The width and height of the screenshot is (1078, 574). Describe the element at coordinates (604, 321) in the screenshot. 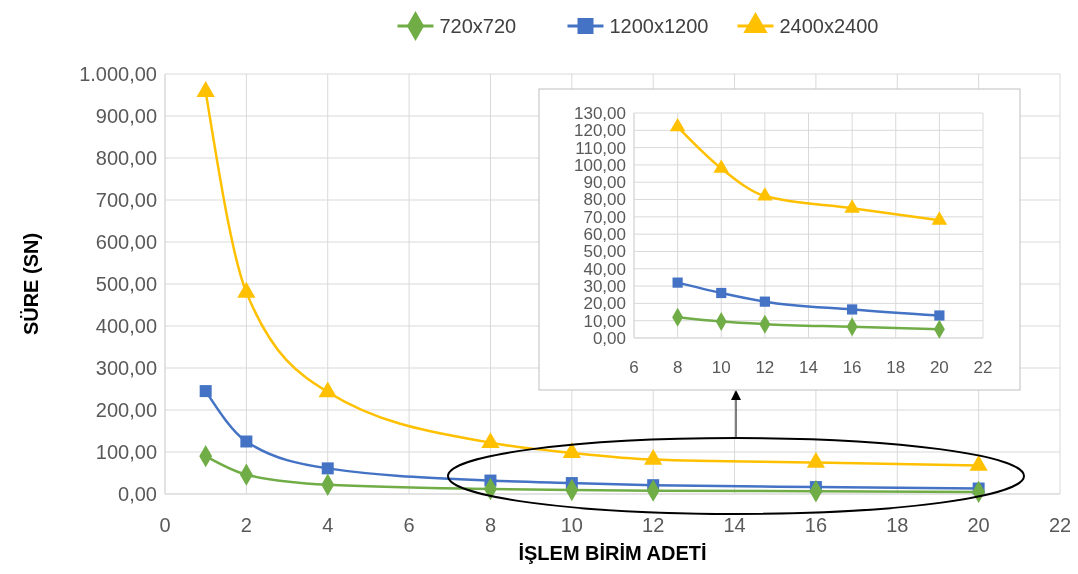

I see `y-tick-label: 10,00` at that location.